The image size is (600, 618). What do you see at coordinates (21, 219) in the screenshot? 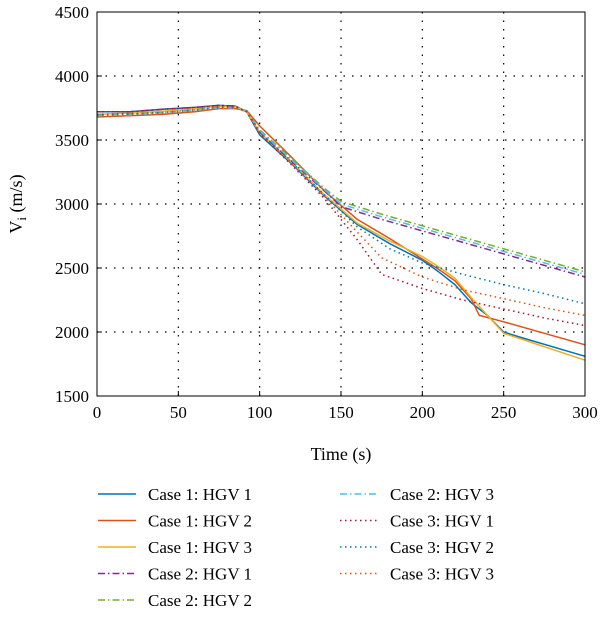
I see `y-axis-label-subscript: i` at bounding box center [21, 219].